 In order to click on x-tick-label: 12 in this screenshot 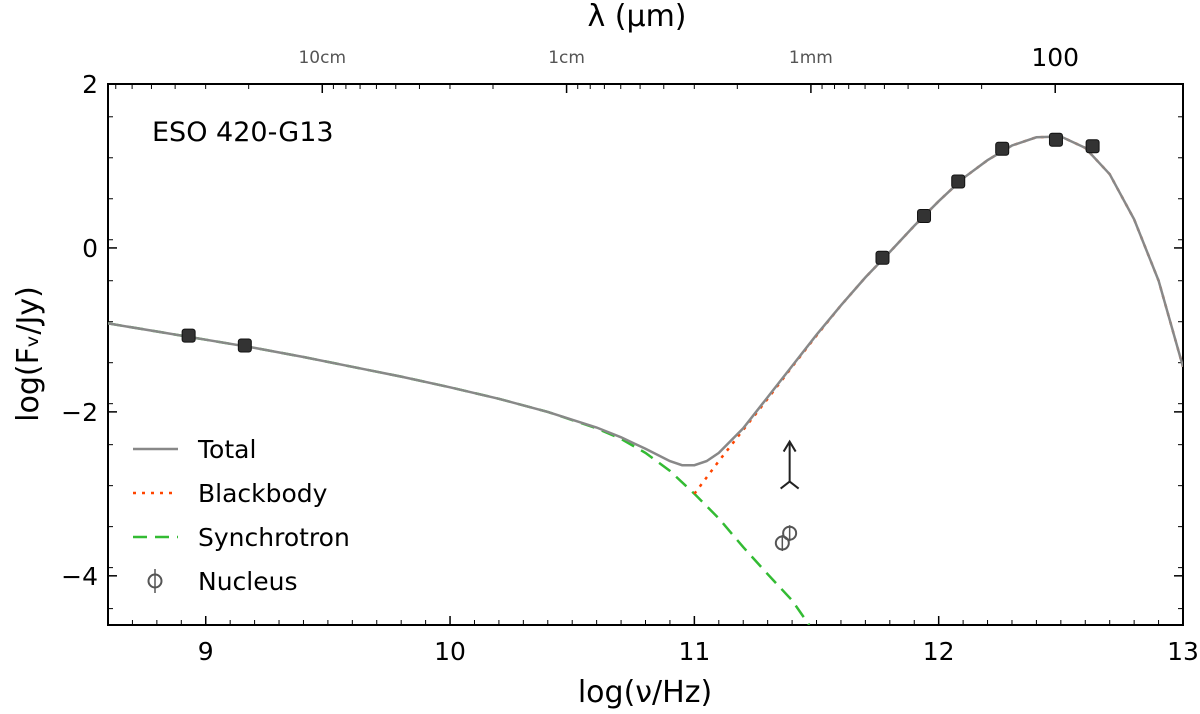, I will do `click(939, 651)`.